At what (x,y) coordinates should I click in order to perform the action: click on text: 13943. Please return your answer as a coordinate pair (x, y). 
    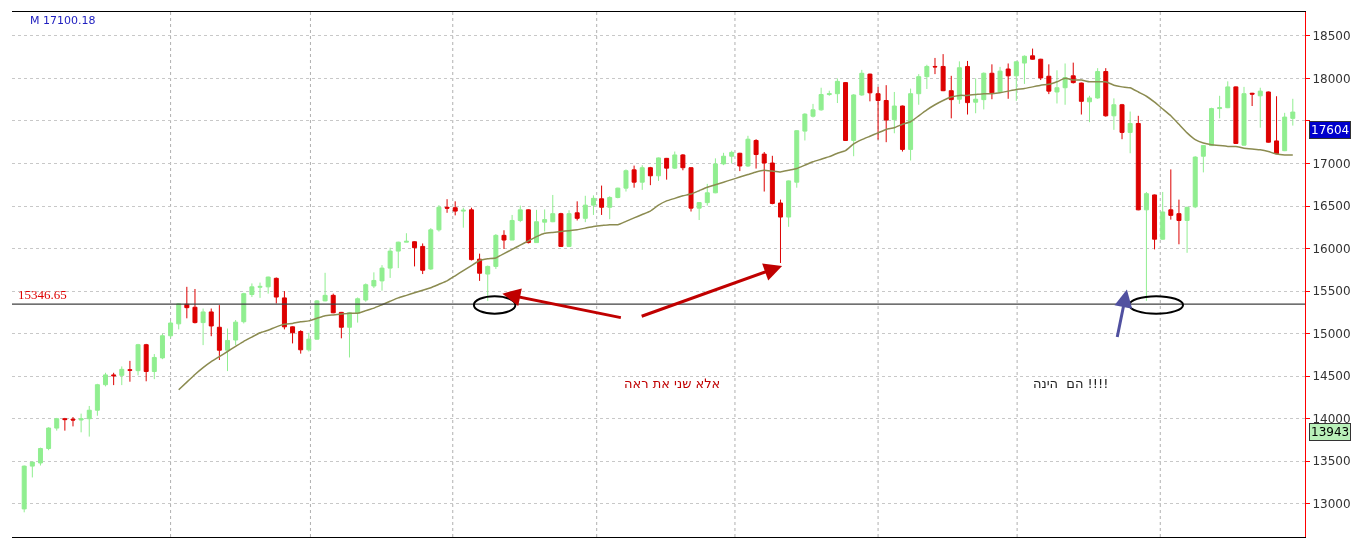
    Looking at the image, I should click on (1330, 432).